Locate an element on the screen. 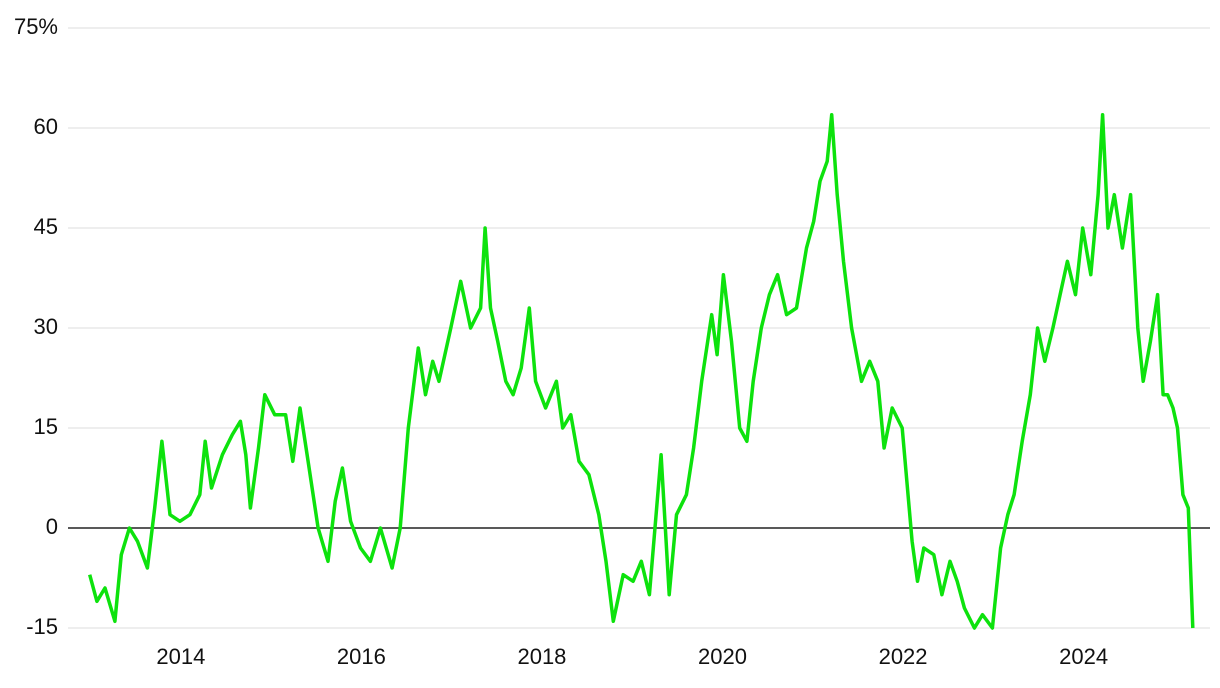 The width and height of the screenshot is (1220, 688). y-tick-label: 15 is located at coordinates (46, 426).